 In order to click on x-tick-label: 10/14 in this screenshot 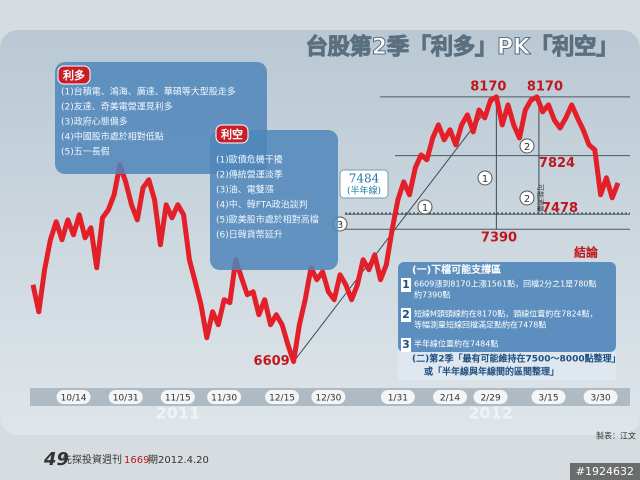, I will do `click(74, 399)`.